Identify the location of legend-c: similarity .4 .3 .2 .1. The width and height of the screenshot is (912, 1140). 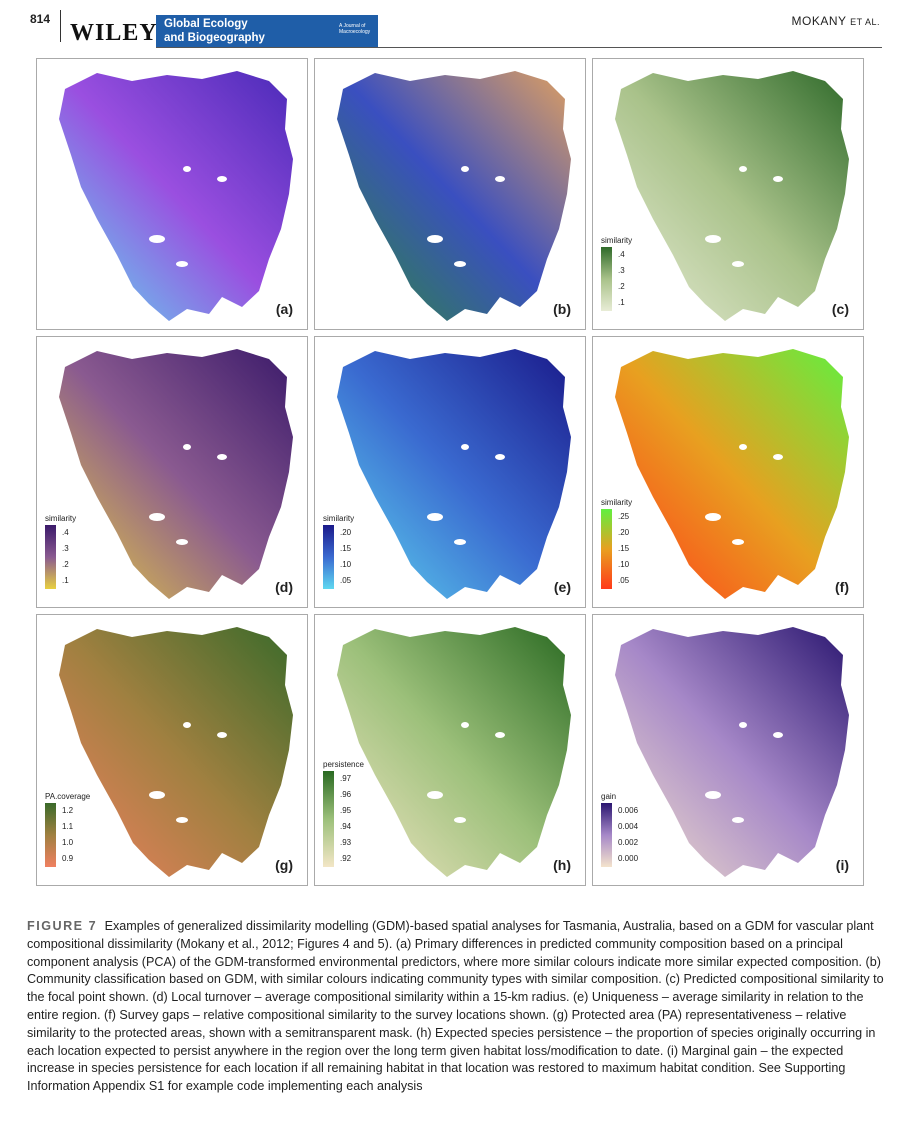
(616, 273).